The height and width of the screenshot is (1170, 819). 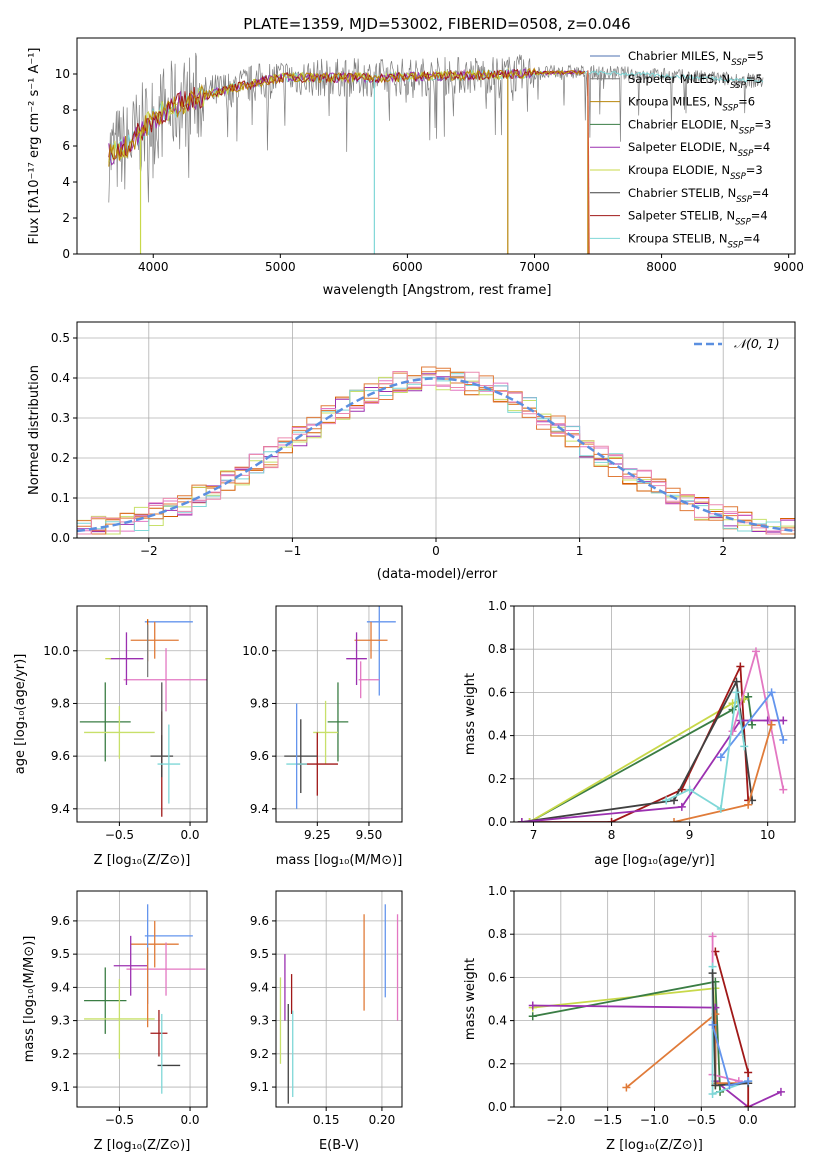 What do you see at coordinates (754, 79) in the screenshot?
I see `legend-nssp: =5` at bounding box center [754, 79].